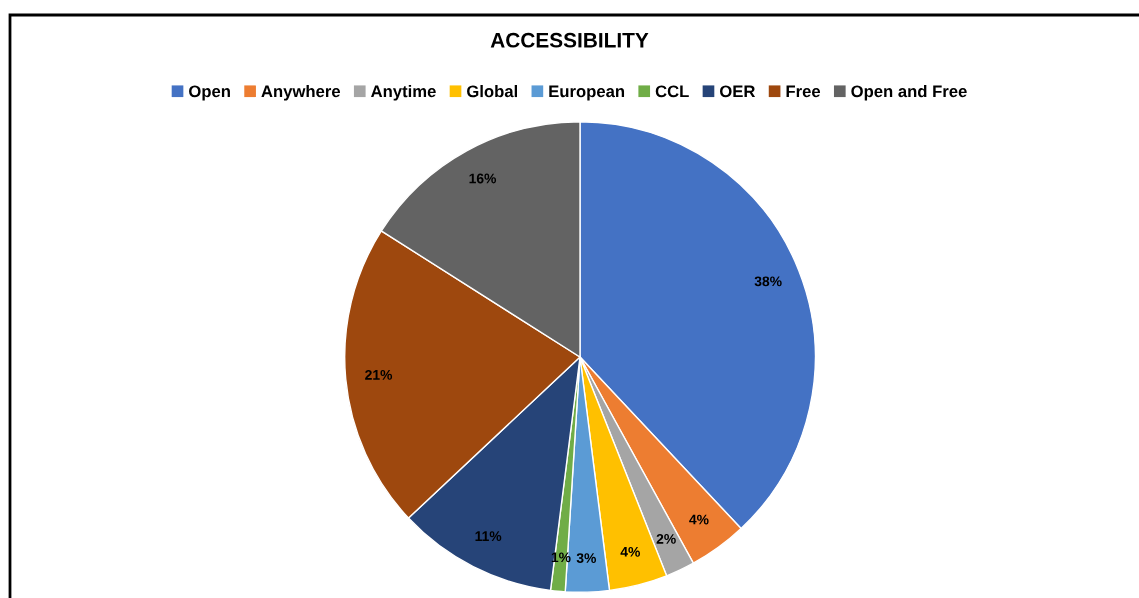  What do you see at coordinates (909, 93) in the screenshot?
I see `legend-label: Open and Free` at bounding box center [909, 93].